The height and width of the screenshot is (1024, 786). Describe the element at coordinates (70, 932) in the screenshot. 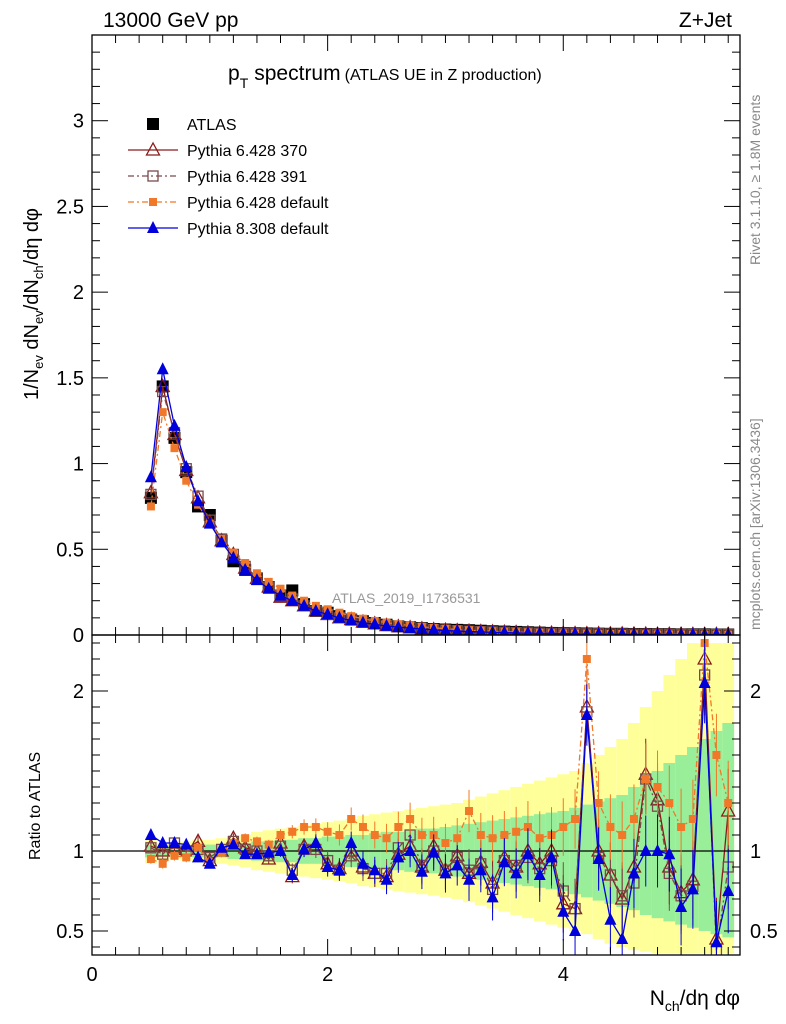

I see `ratio-y-tick-label: 0.5` at that location.